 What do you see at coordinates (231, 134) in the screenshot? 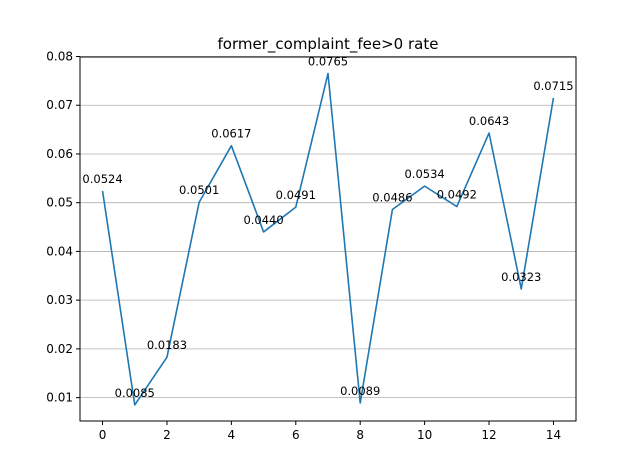
I see `data-label: 0.0617` at bounding box center [231, 134].